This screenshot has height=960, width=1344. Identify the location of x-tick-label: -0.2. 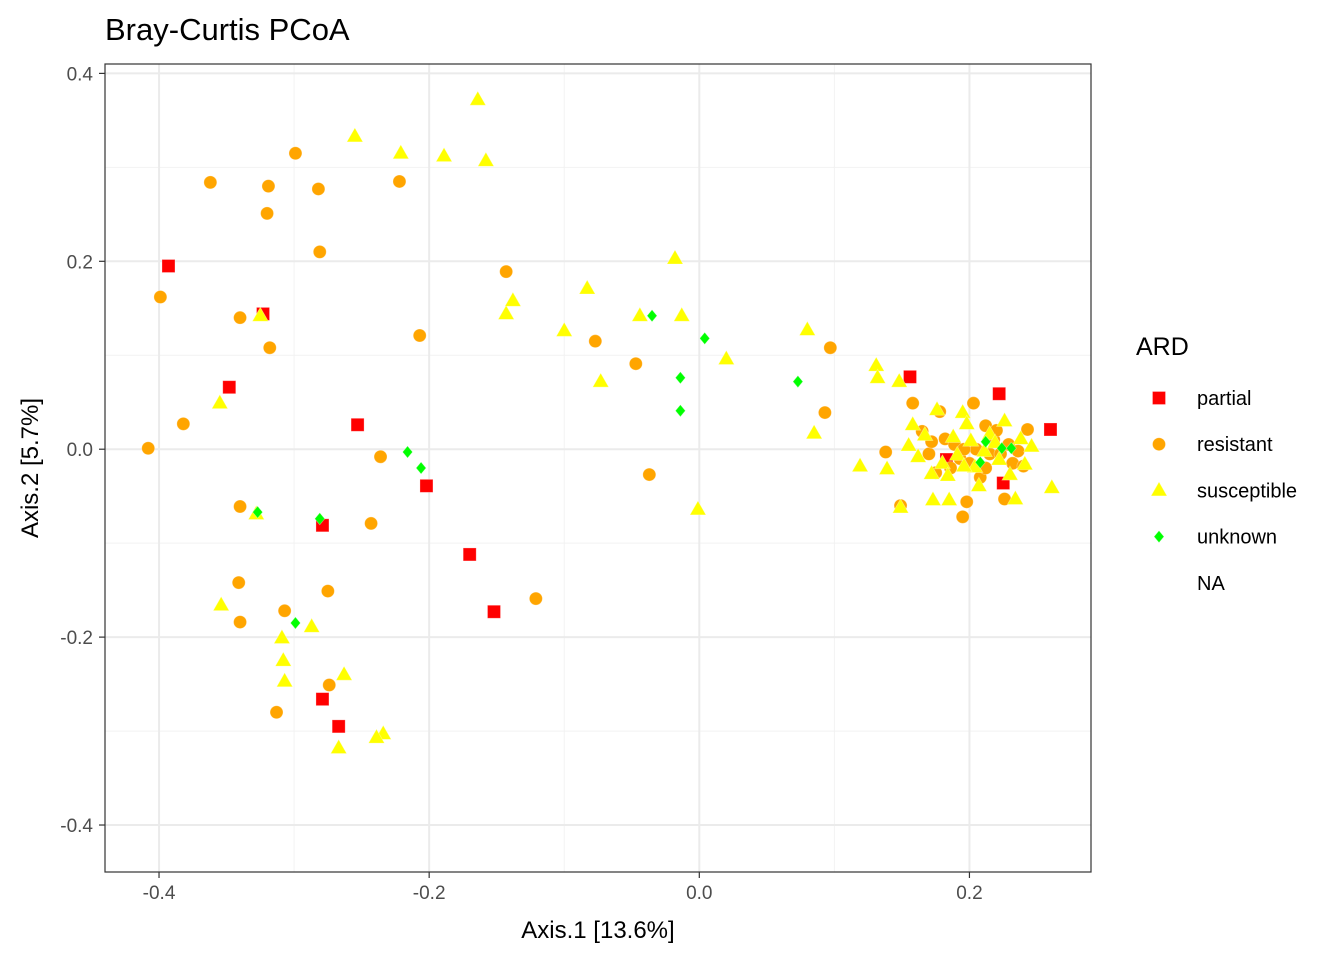
(429, 893).